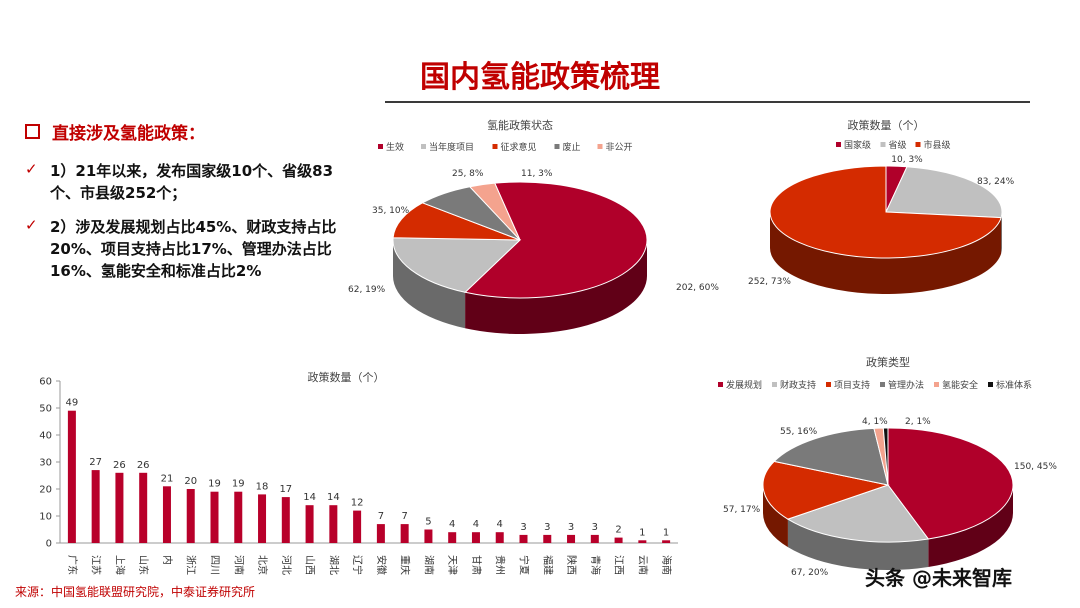 The image size is (1080, 608). I want to click on y-tick-label: 50, so click(45, 409).